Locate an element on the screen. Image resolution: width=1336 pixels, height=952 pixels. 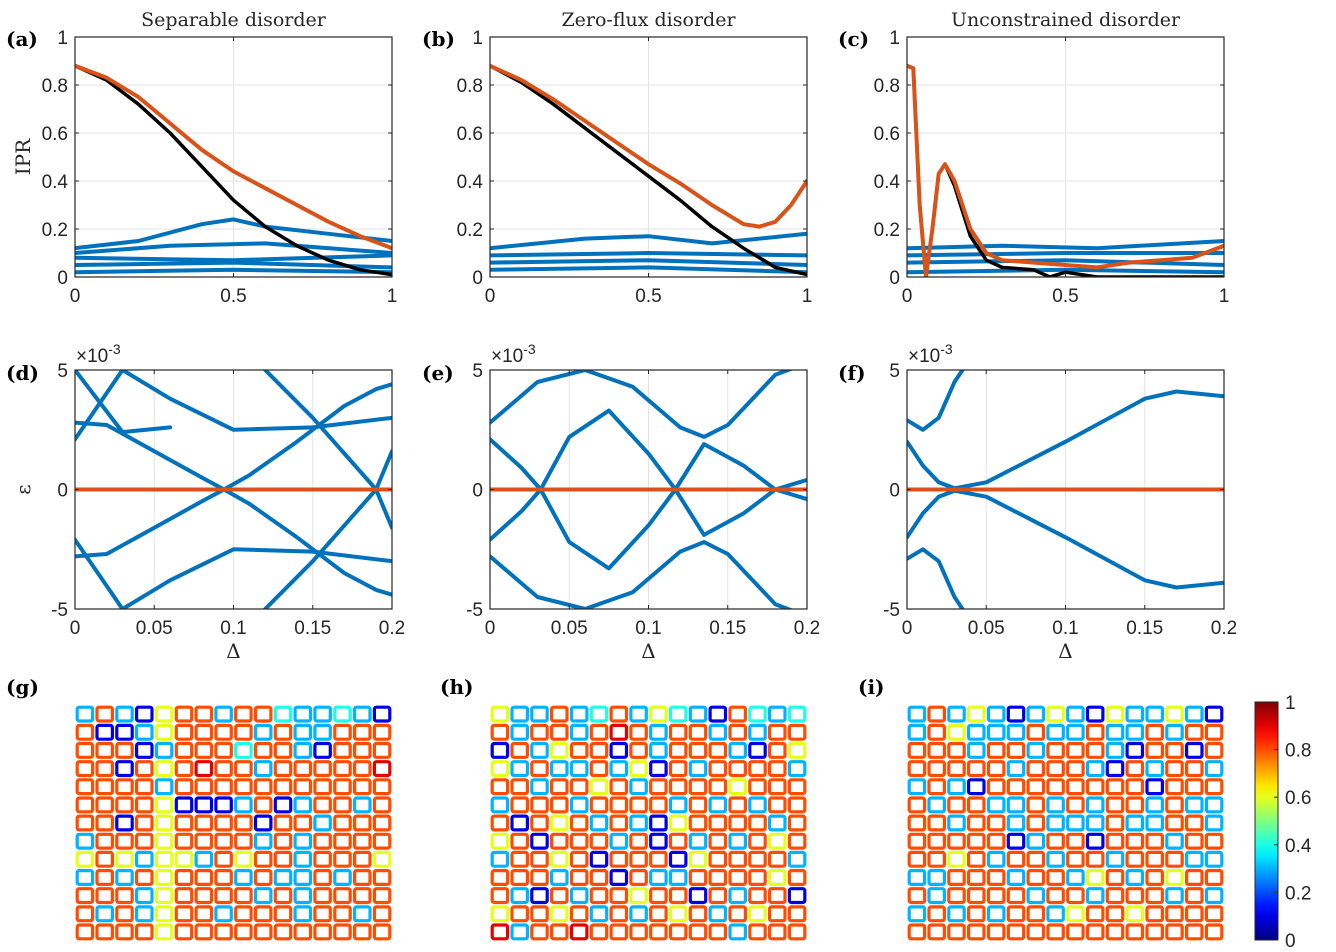
x-tick-label: 1 is located at coordinates (392, 296).